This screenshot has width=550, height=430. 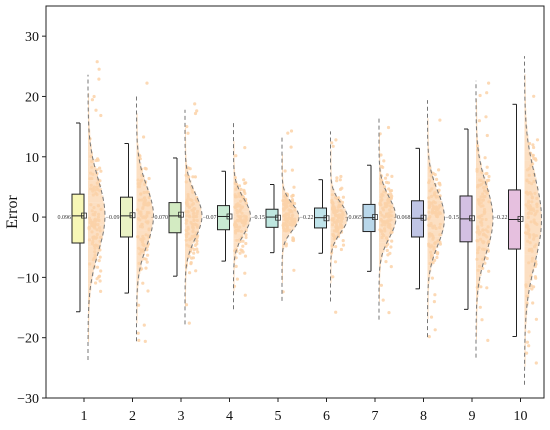 What do you see at coordinates (177, 213) in the screenshot?
I see `box-group-3: −0.070` at bounding box center [177, 213].